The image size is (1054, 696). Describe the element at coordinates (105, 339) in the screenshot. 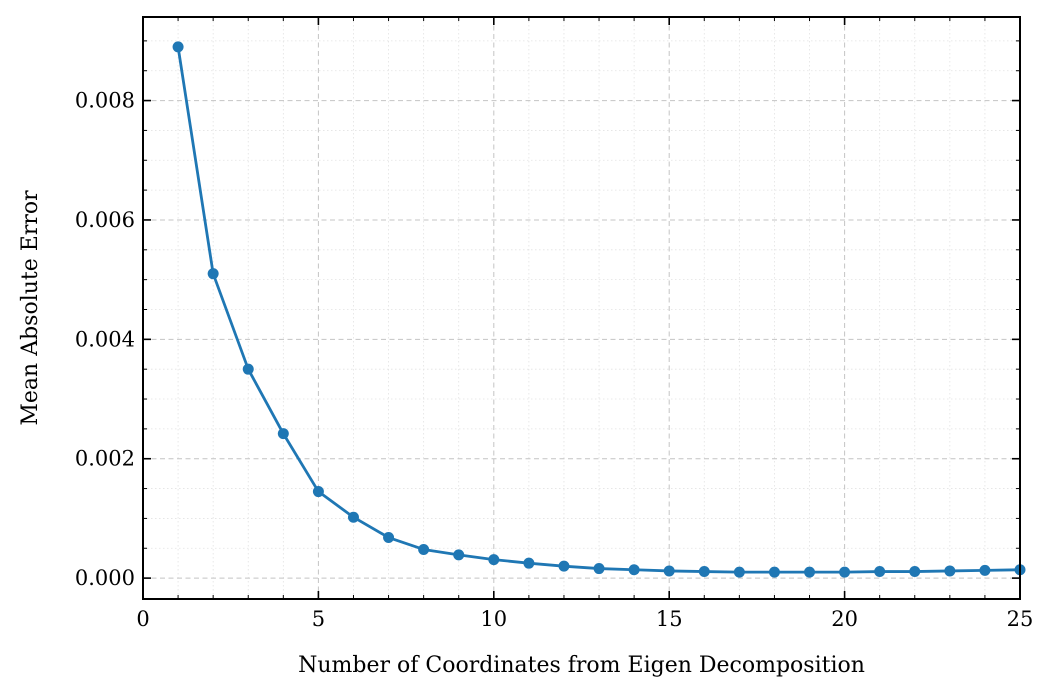

I see `y-tick-label: 0.004` at that location.